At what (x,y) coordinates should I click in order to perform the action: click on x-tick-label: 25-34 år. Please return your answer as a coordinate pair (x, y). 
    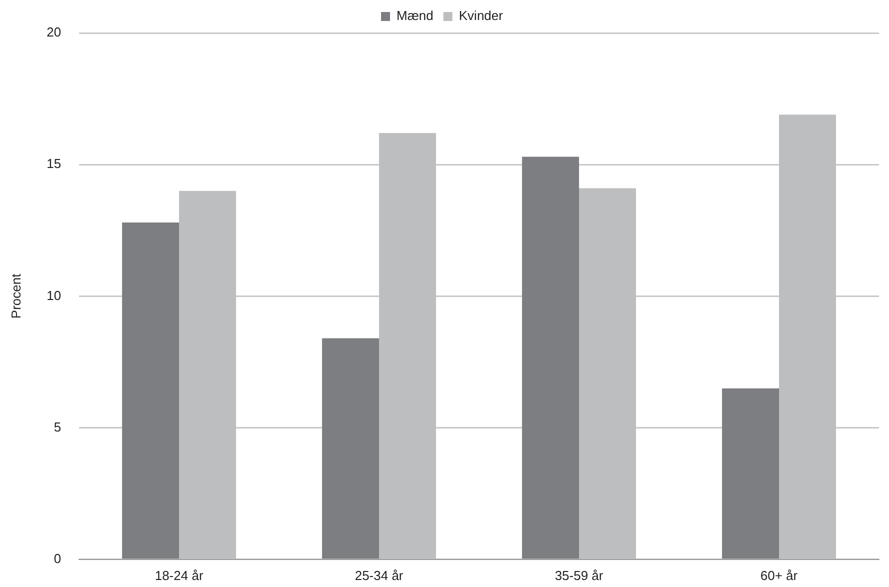
    Looking at the image, I should click on (379, 575).